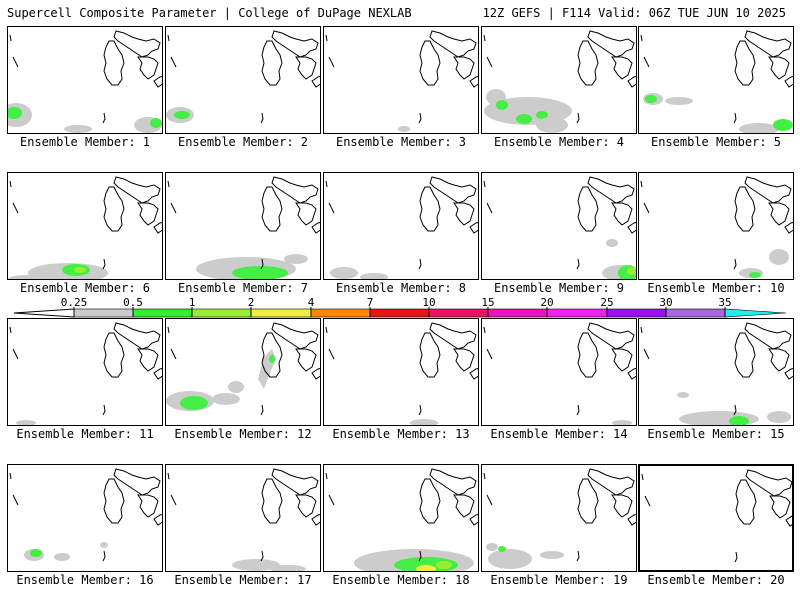  What do you see at coordinates (428, 302) in the screenshot?
I see `scale-tick-label: 10` at bounding box center [428, 302].